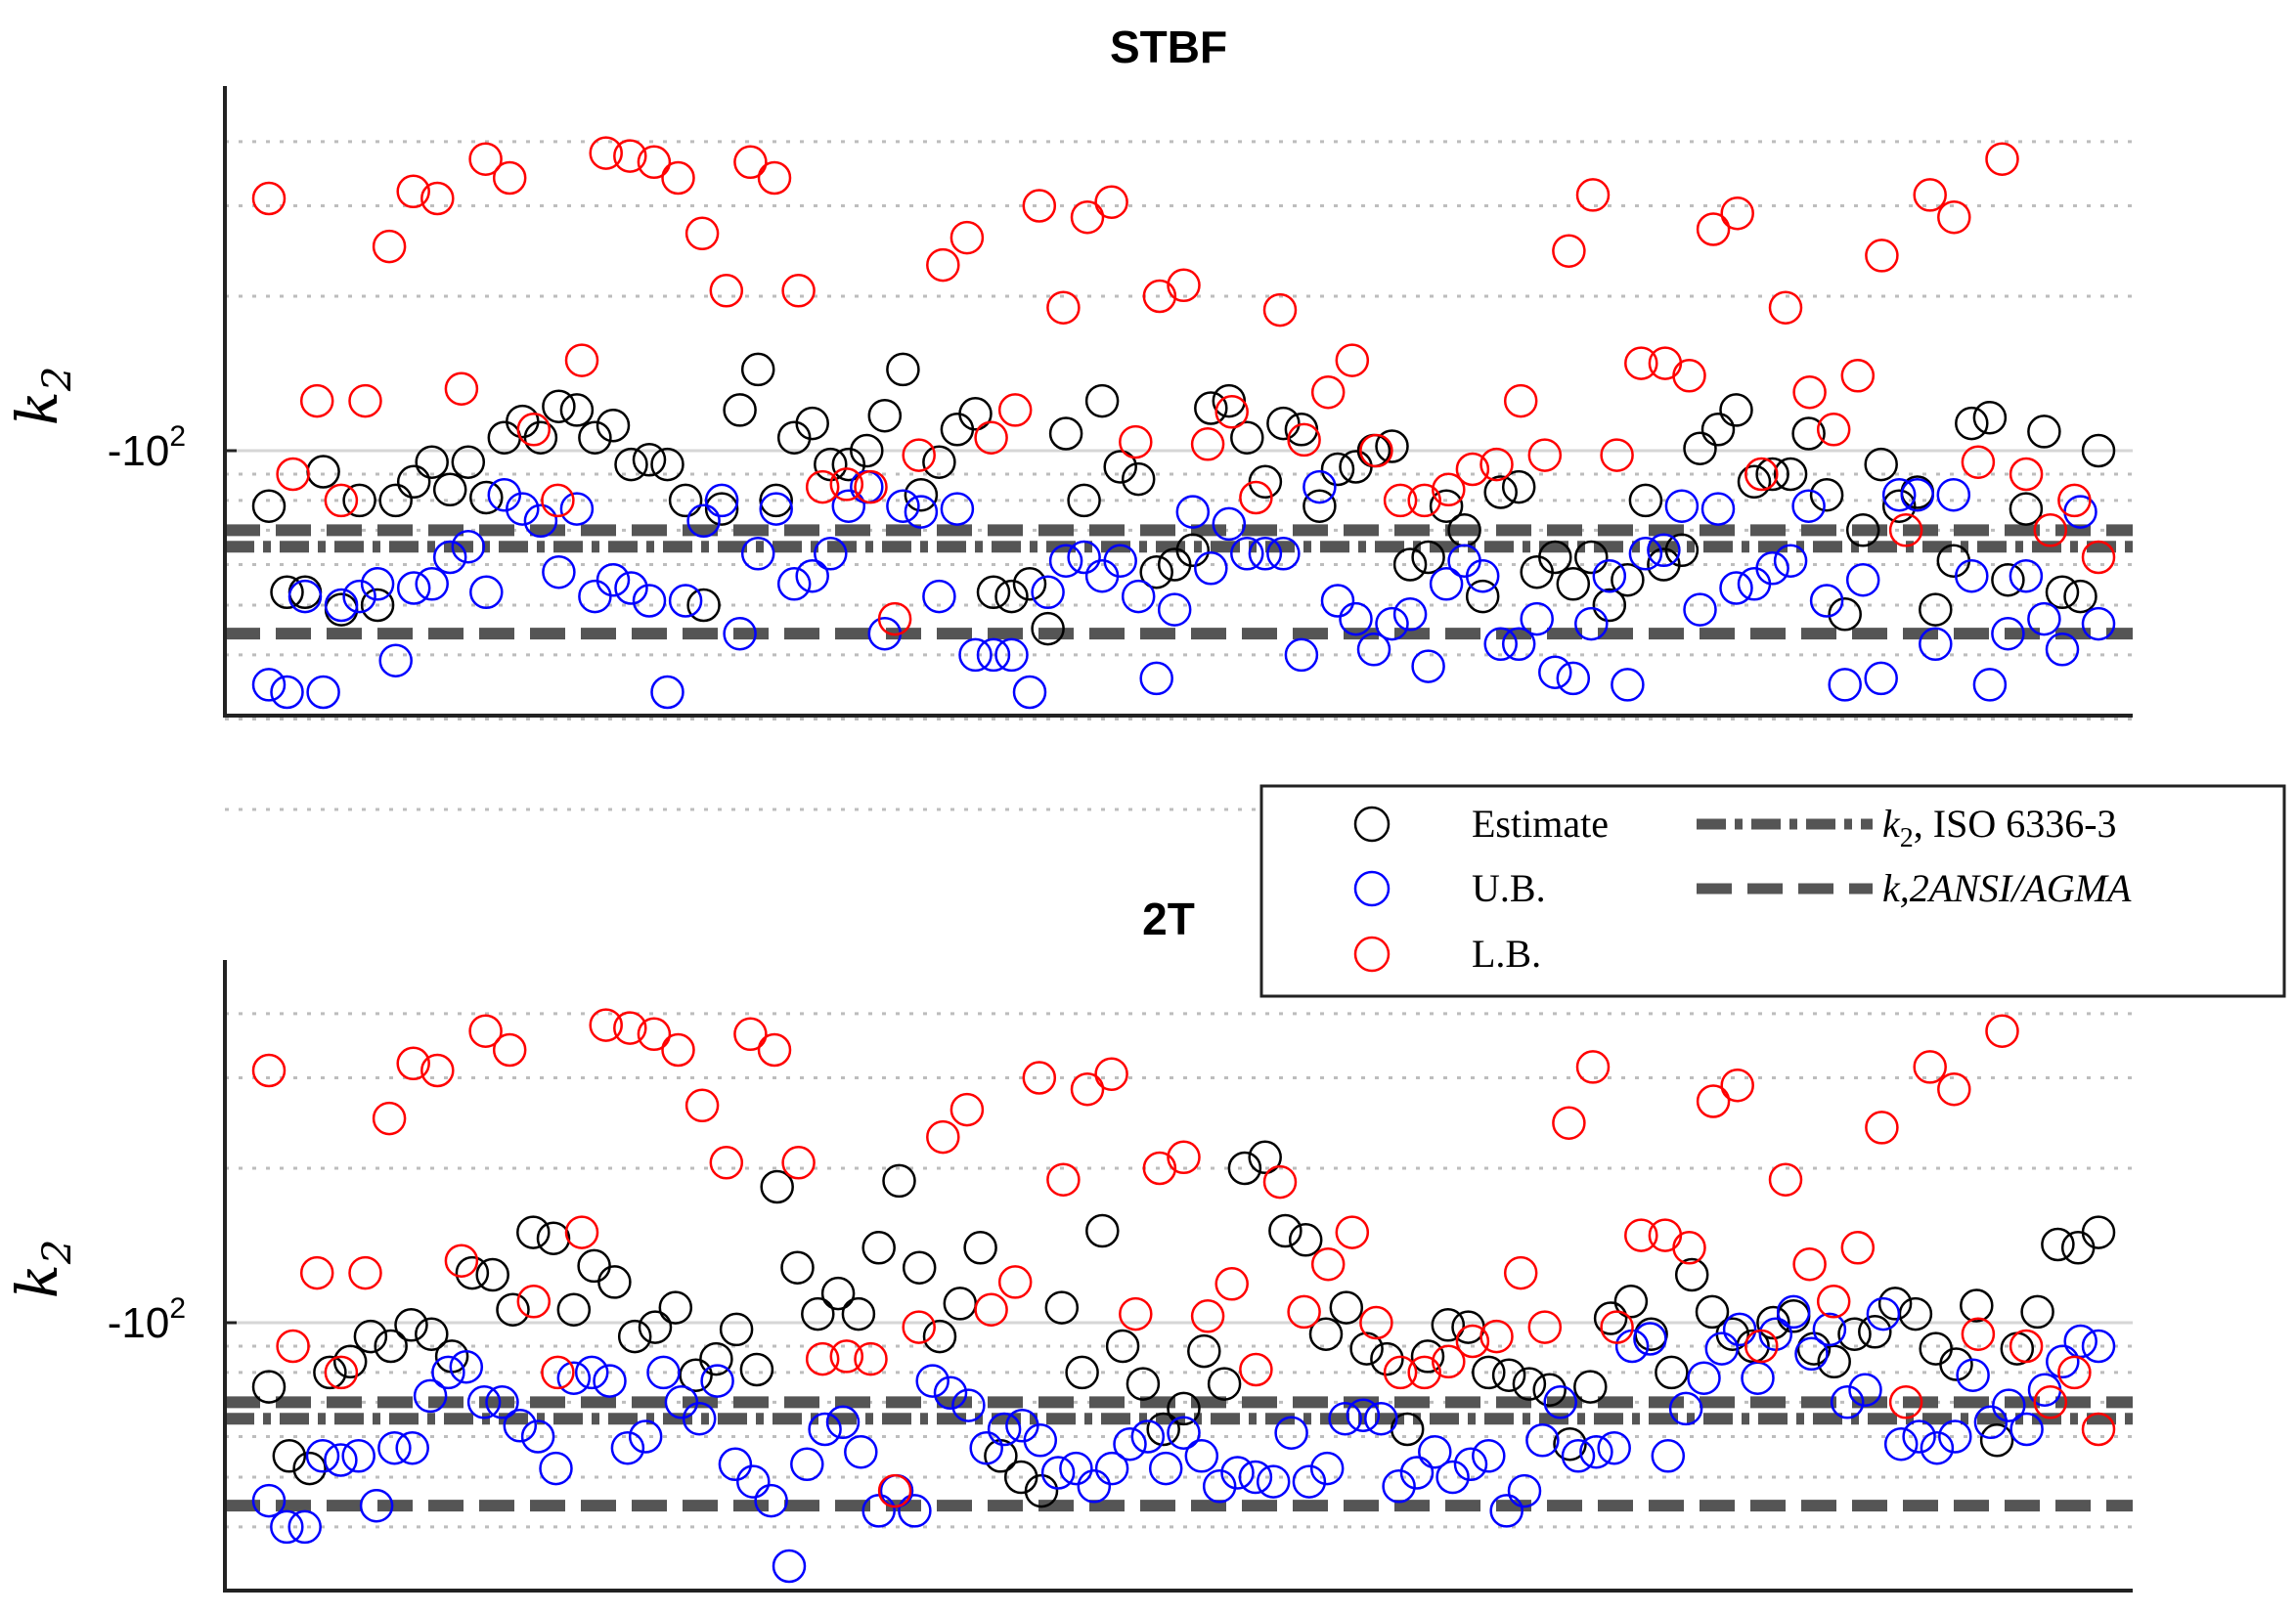  Describe the element at coordinates (1168, 919) in the screenshot. I see `chart-title: 2T` at that location.